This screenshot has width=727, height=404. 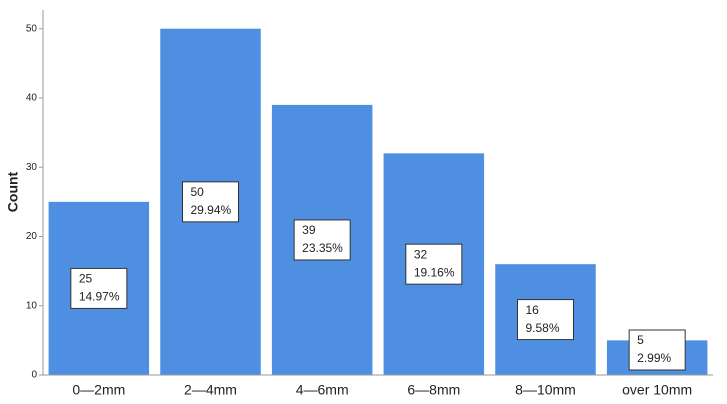 What do you see at coordinates (32, 98) in the screenshot?
I see `y-tick-label: 40` at bounding box center [32, 98].